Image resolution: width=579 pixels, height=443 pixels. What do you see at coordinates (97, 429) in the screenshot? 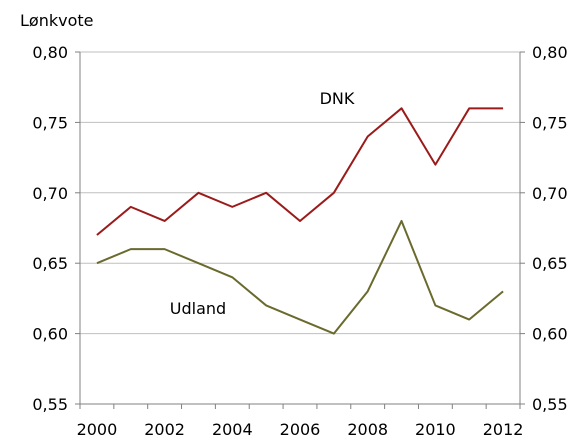
I see `x-tick-label: 2000` at bounding box center [97, 429].